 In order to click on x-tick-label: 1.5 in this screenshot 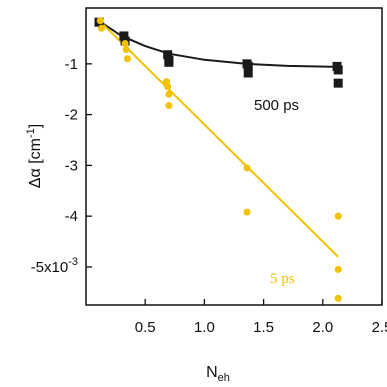, I will do `click(263, 327)`.